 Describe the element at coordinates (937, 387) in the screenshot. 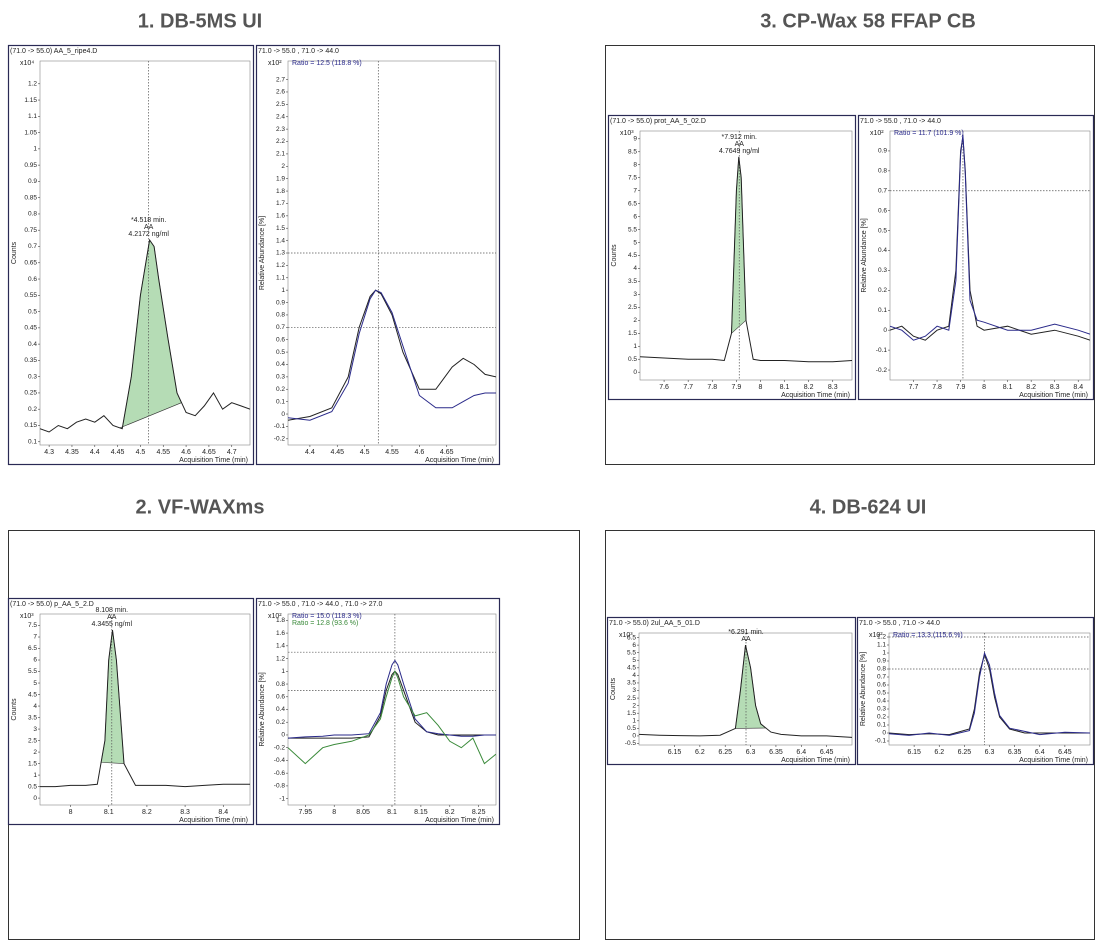

I see `x-tick-label: 7.8` at that location.